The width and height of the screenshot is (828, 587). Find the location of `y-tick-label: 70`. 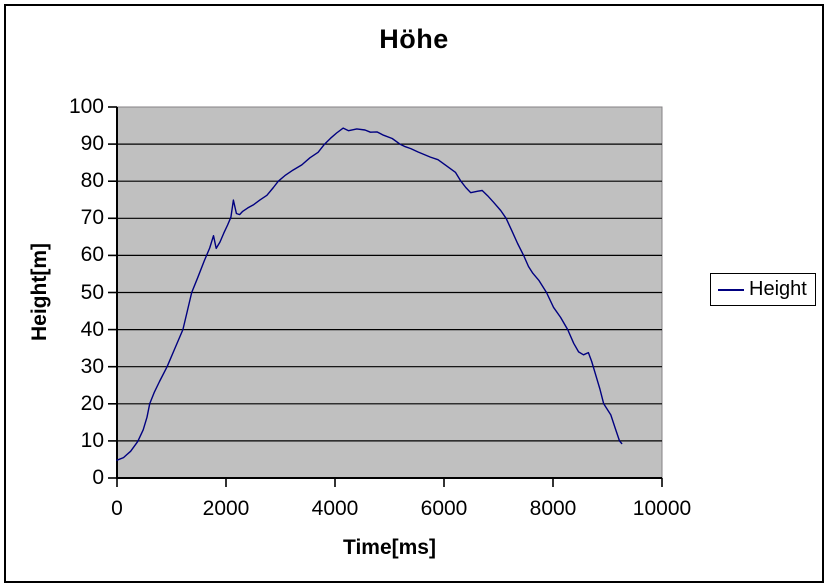

y-tick-label: 70 is located at coordinates (92, 218).